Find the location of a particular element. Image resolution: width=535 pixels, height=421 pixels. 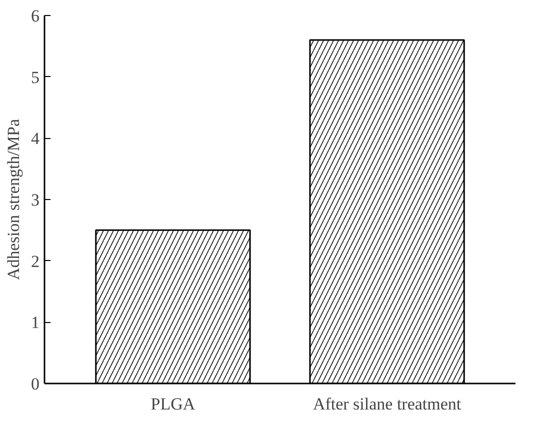

y-tick-label: 6 is located at coordinates (35, 16).